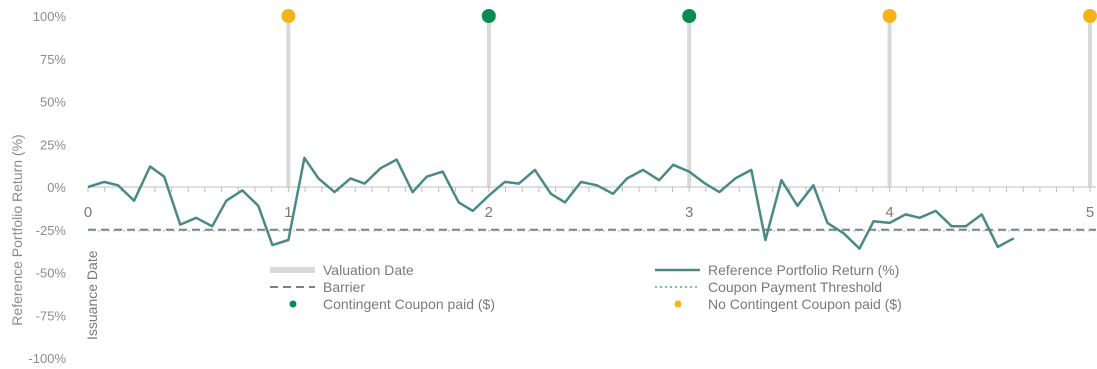  I want to click on legend-item: Valuation Date, so click(342, 270).